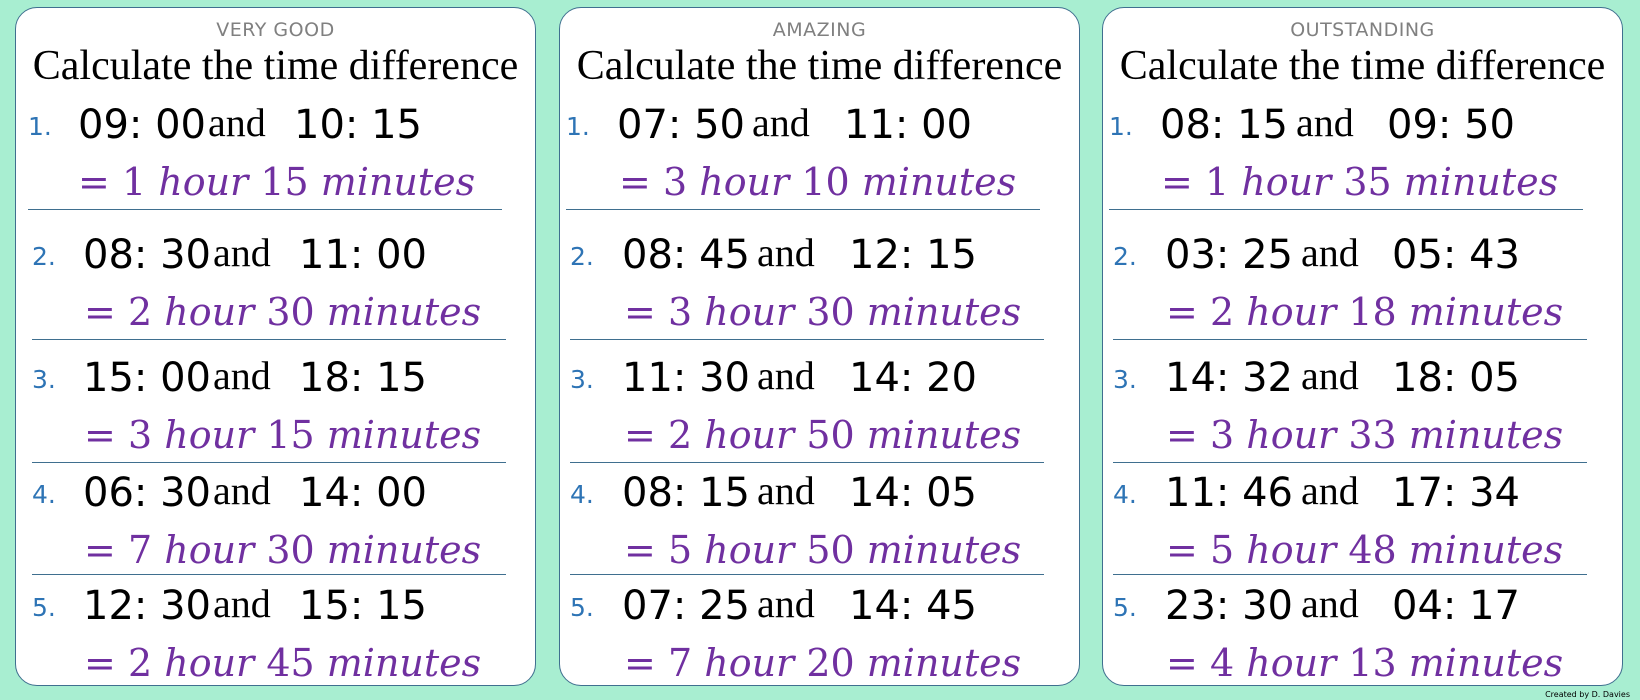 Image resolution: width=1640 pixels, height=700 pixels. What do you see at coordinates (1229, 606) in the screenshot?
I see `start-time: 23: 30` at bounding box center [1229, 606].